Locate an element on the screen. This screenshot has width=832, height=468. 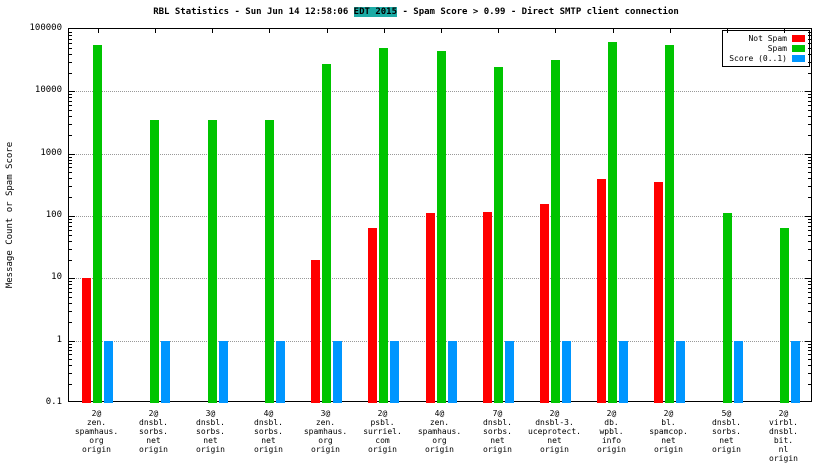
y-tick-label: 100 is located at coordinates (53, 215).